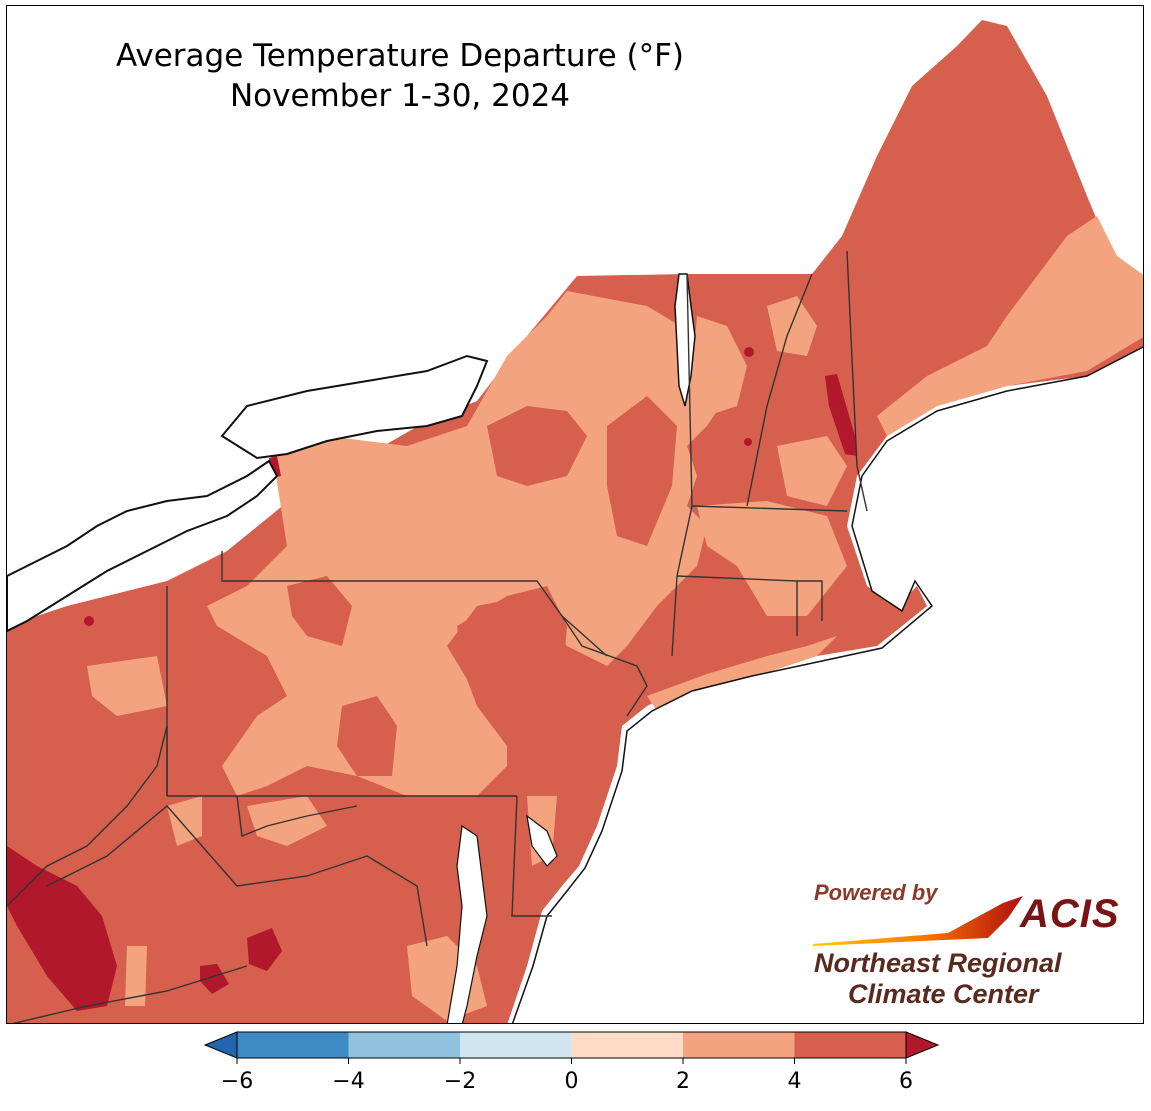 Image resolution: width=1151 pixels, height=1111 pixels. I want to click on ny-new-england-border, so click(682, 465).